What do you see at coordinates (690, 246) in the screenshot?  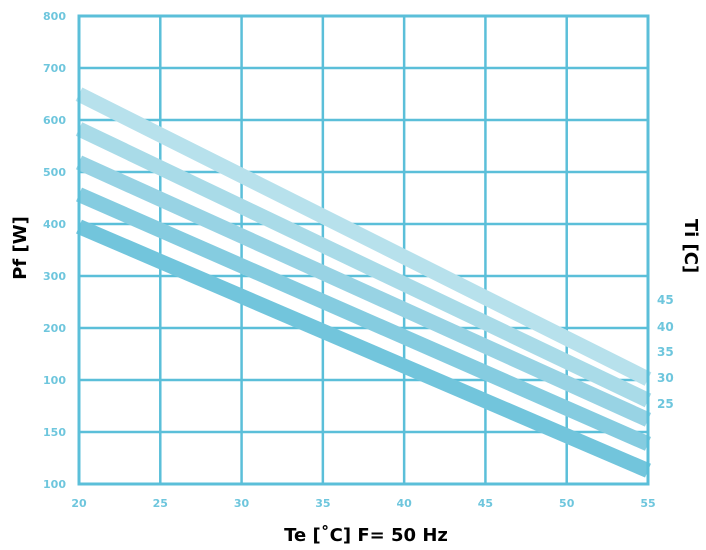 I see `right-axis-title: Ti [C]` at bounding box center [690, 246].